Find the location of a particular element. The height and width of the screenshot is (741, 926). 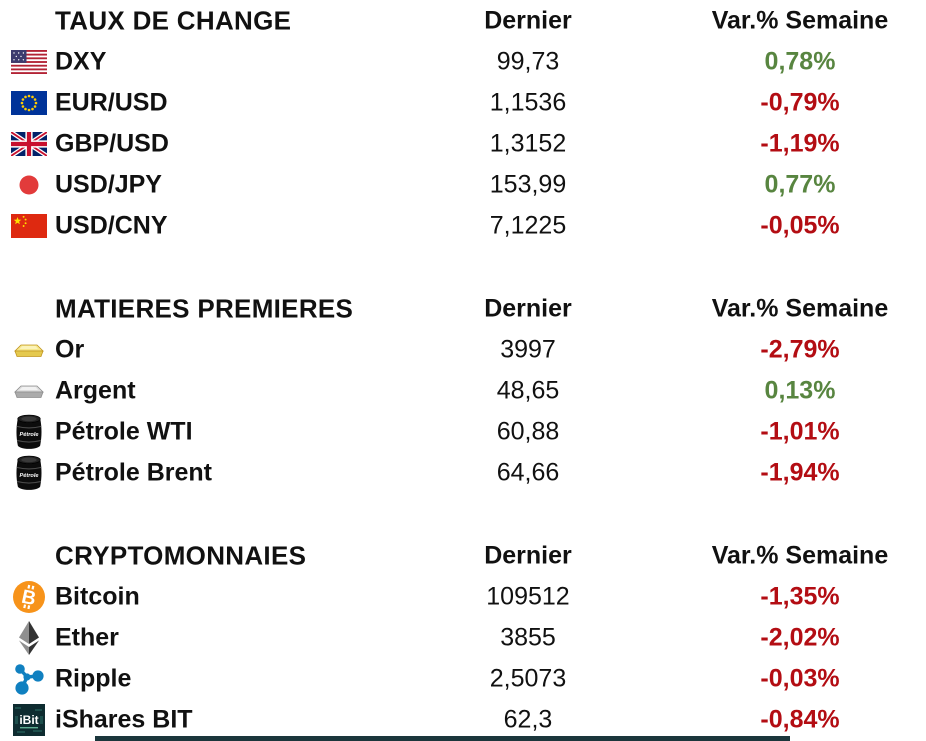

last-value: 1,3152 is located at coordinates (528, 143).